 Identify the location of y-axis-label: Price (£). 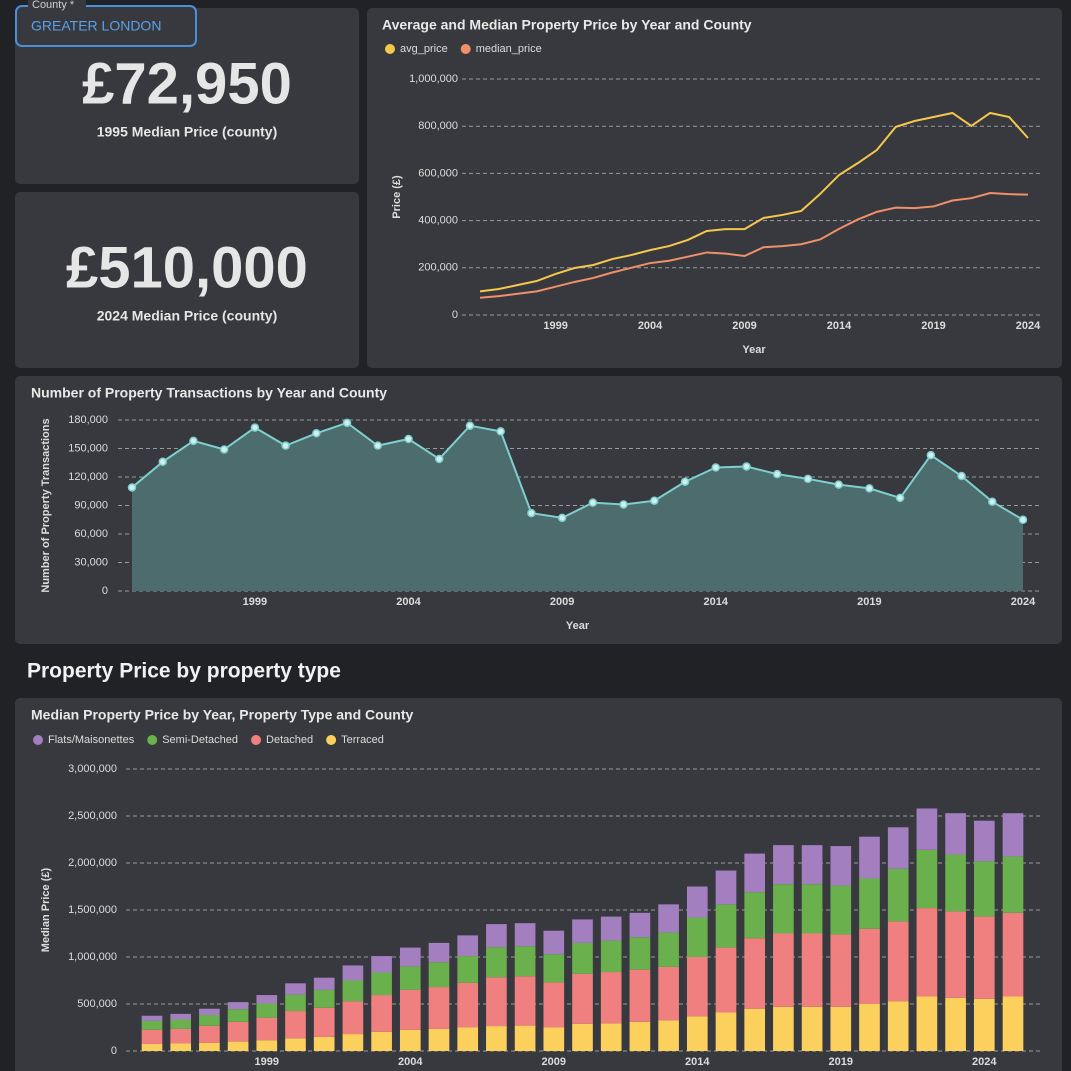
(397, 197).